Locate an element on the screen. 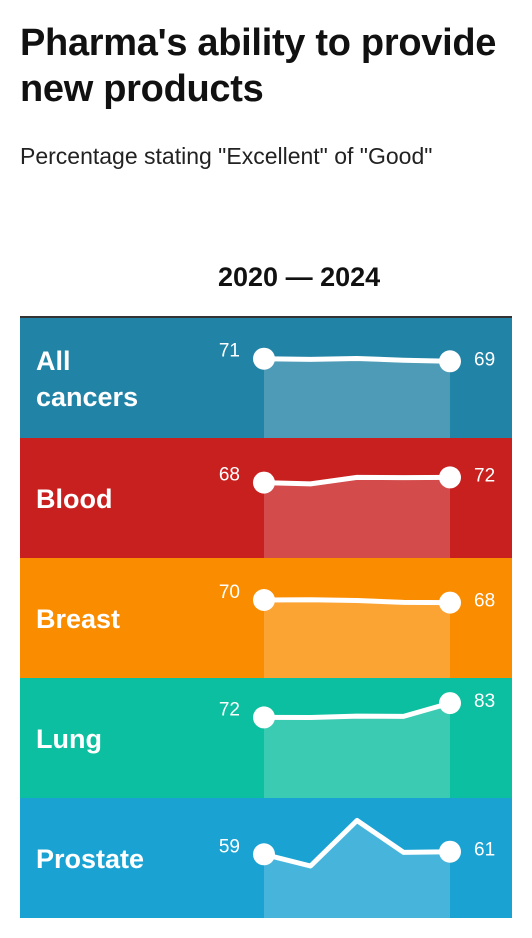 This screenshot has width=532, height=938. category-label: Blood is located at coordinates (74, 499).